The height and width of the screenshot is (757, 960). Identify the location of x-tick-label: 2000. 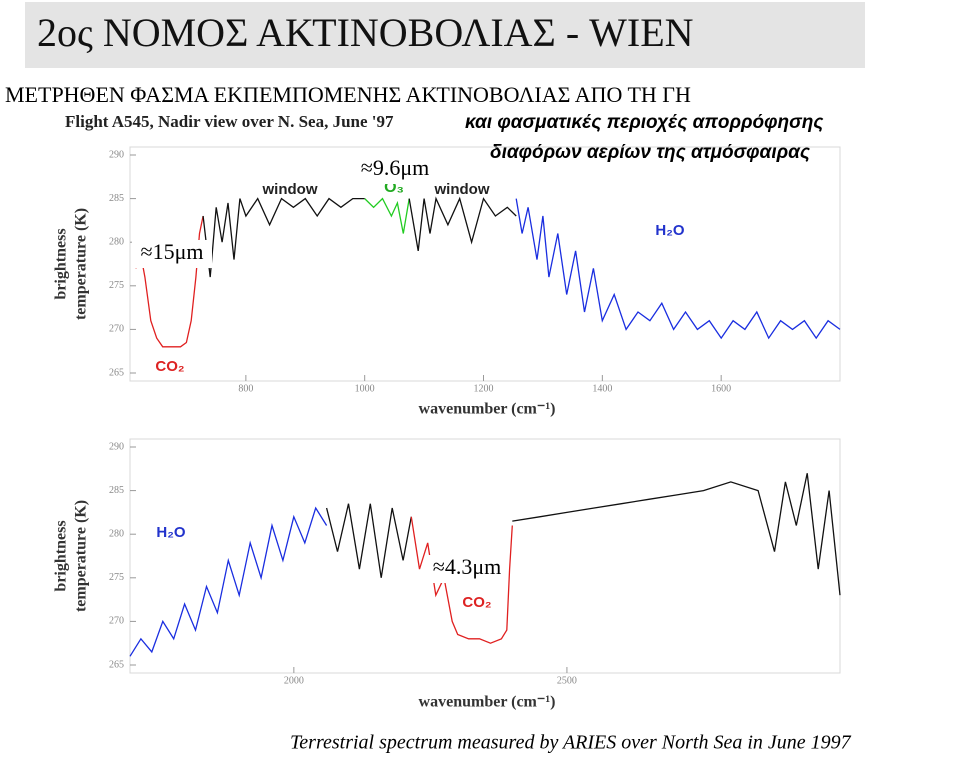
(294, 680).